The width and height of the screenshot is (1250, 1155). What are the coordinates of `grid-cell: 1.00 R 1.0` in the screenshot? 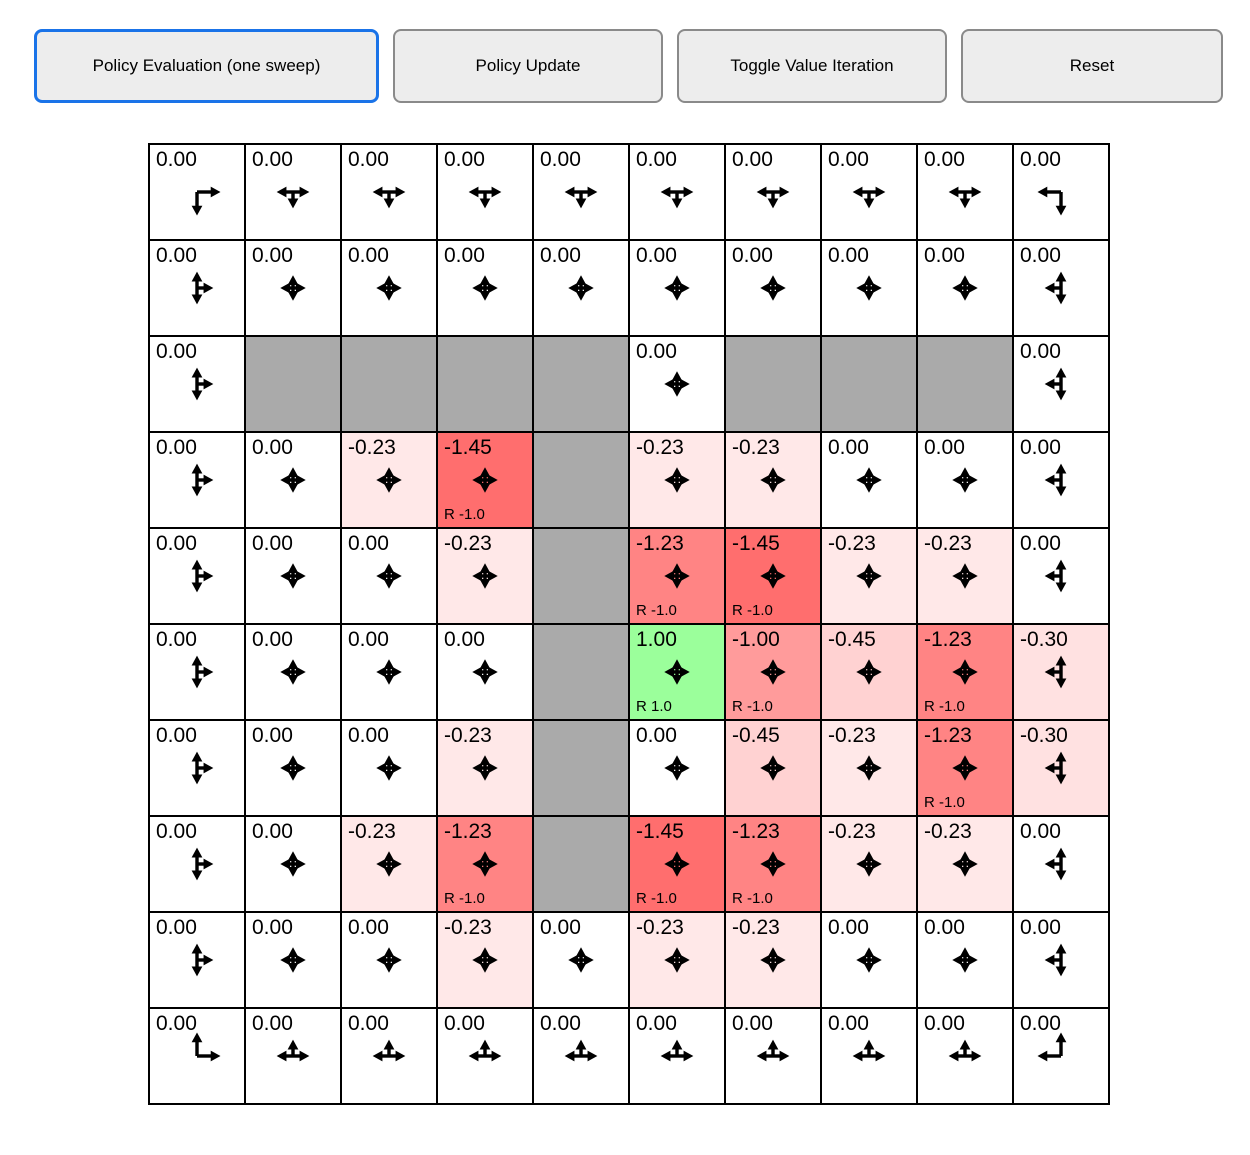 It's located at (677, 672).